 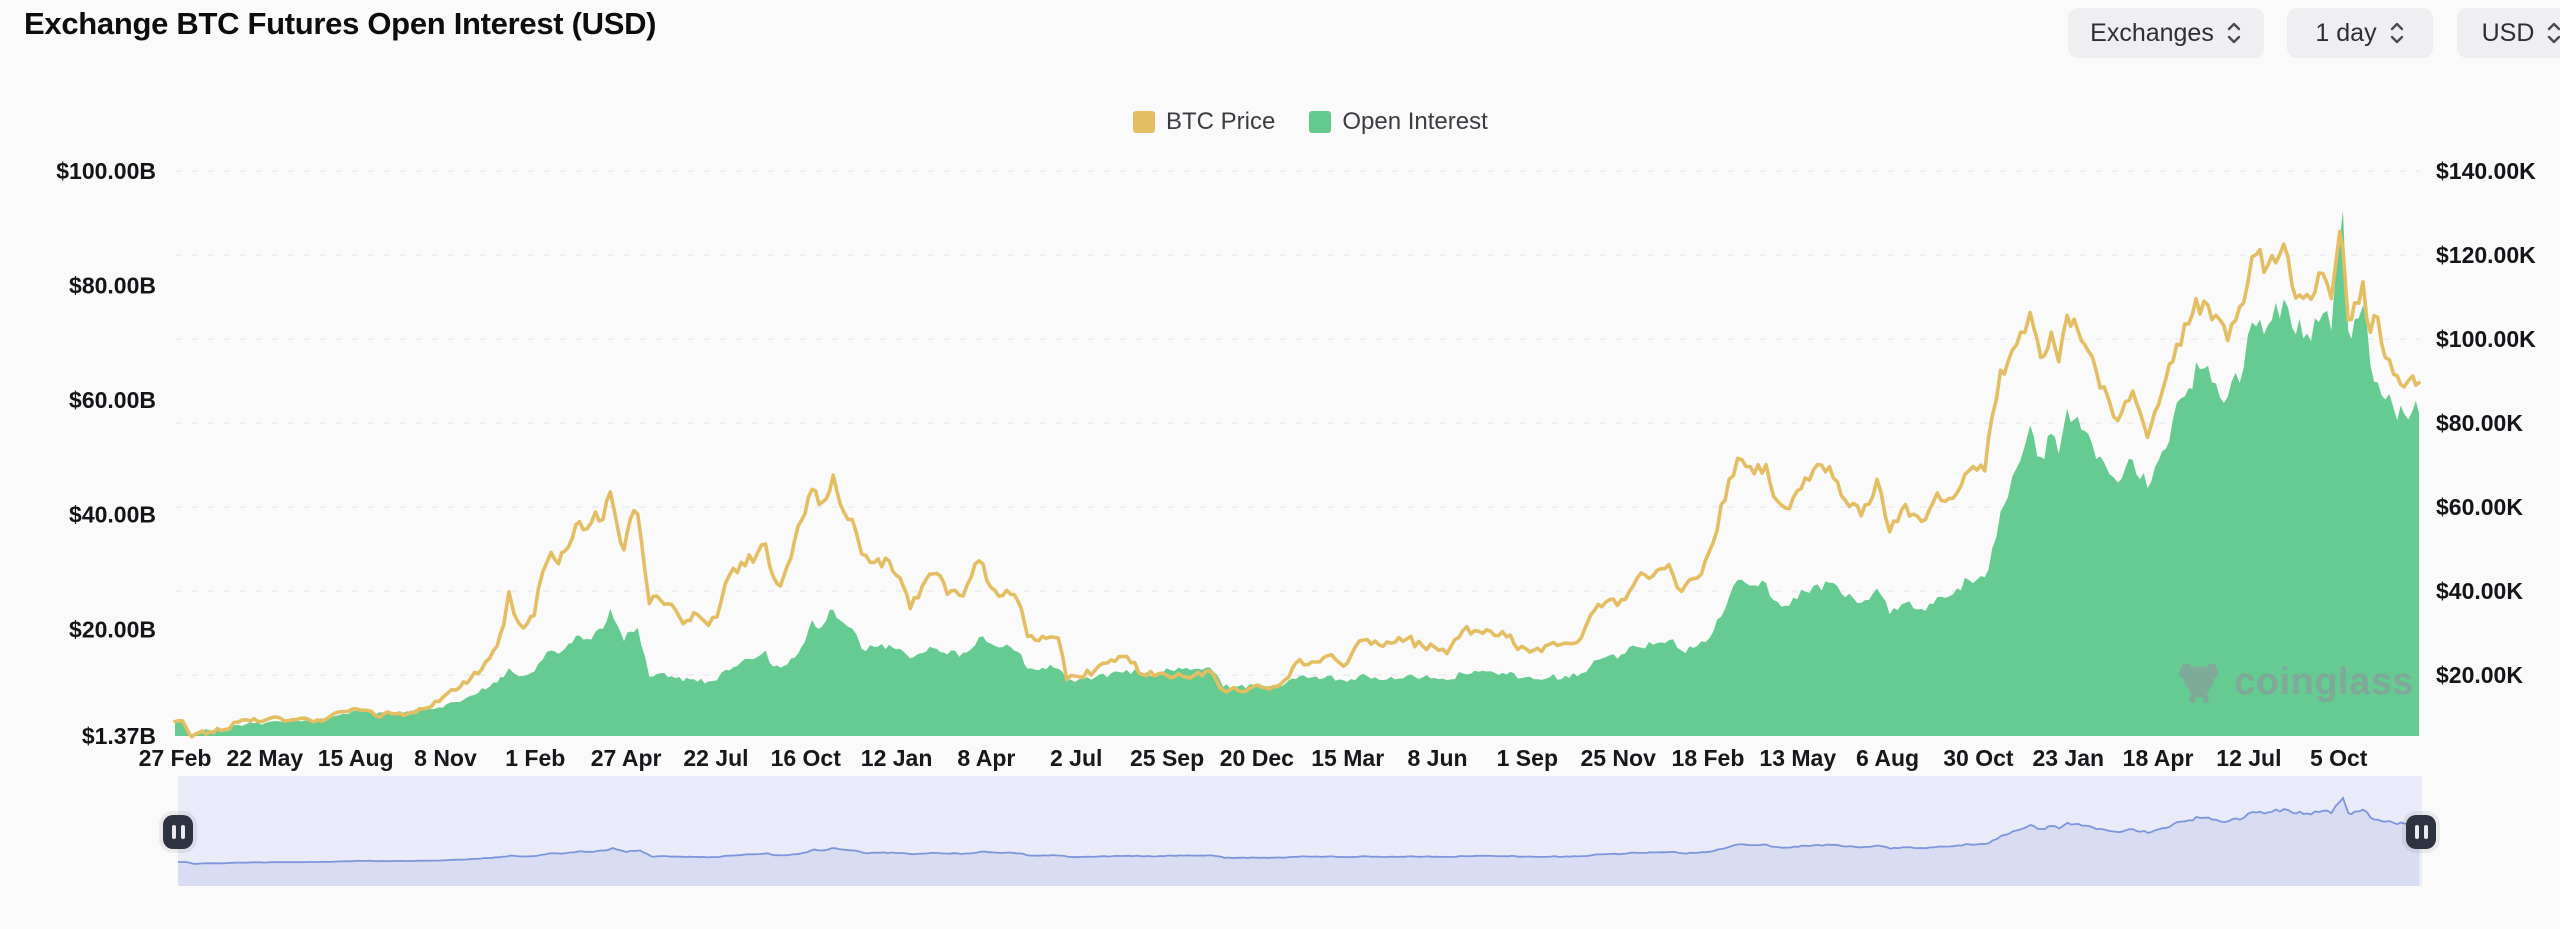 I want to click on interval-select: 1 day, so click(x=2360, y=33).